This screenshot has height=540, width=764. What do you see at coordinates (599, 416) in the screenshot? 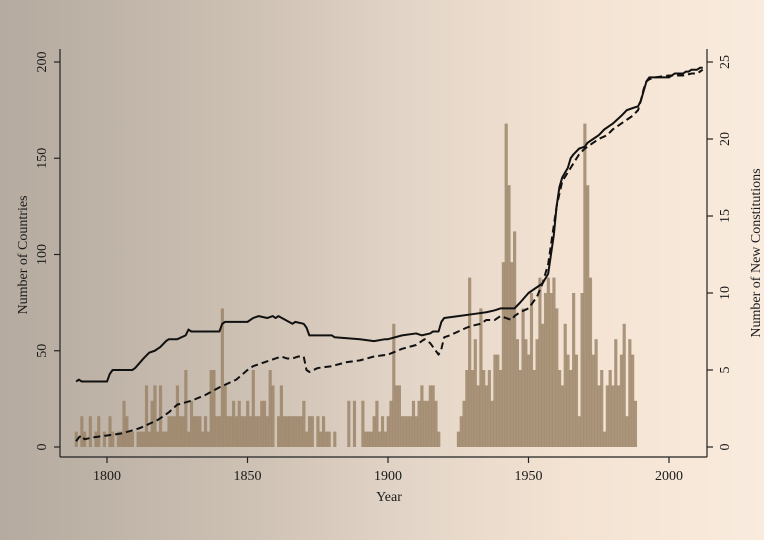
I see `bar-1975` at bounding box center [599, 416].